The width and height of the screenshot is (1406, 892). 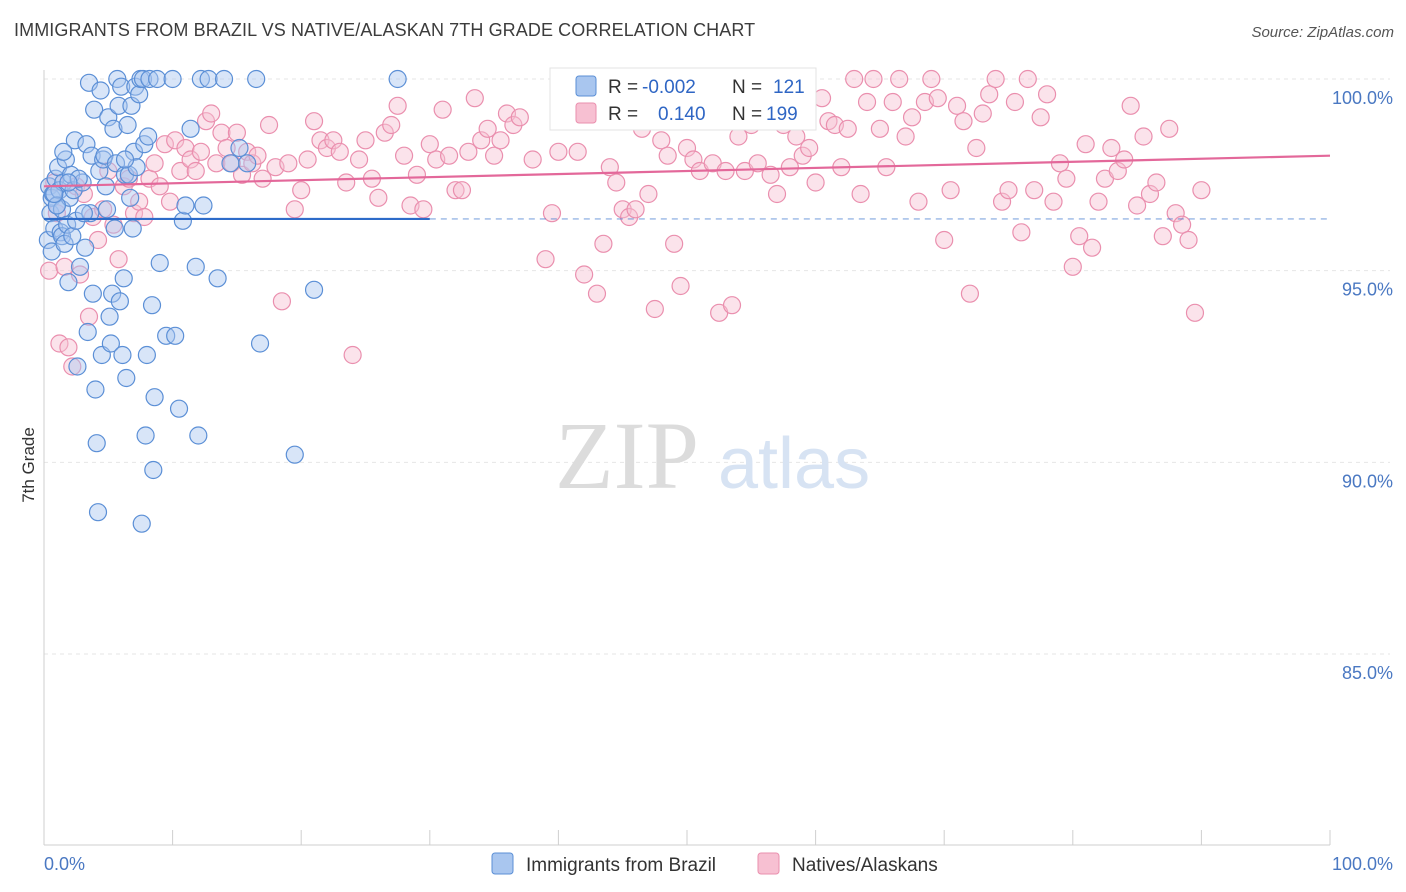 I want to click on bottom-legend-label-brazil: Immigrants from Brazil, so click(x=621, y=865).